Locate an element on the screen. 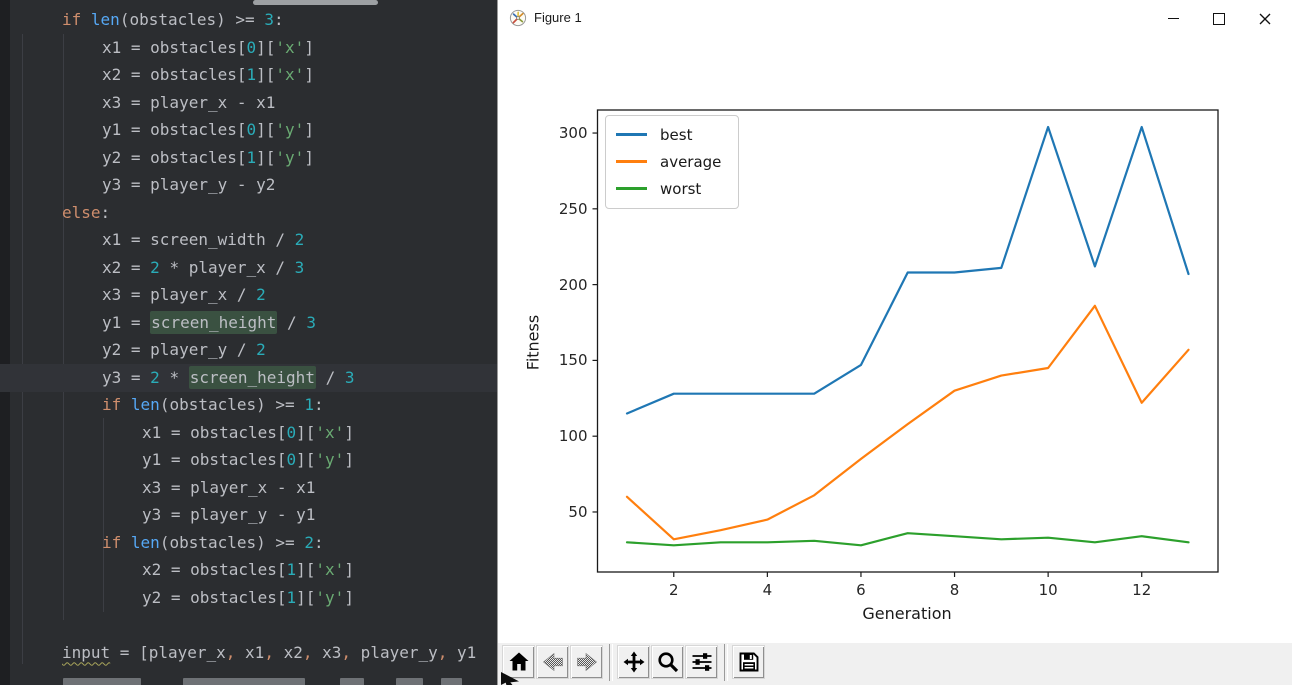  minimize-button is located at coordinates (1173, 18).